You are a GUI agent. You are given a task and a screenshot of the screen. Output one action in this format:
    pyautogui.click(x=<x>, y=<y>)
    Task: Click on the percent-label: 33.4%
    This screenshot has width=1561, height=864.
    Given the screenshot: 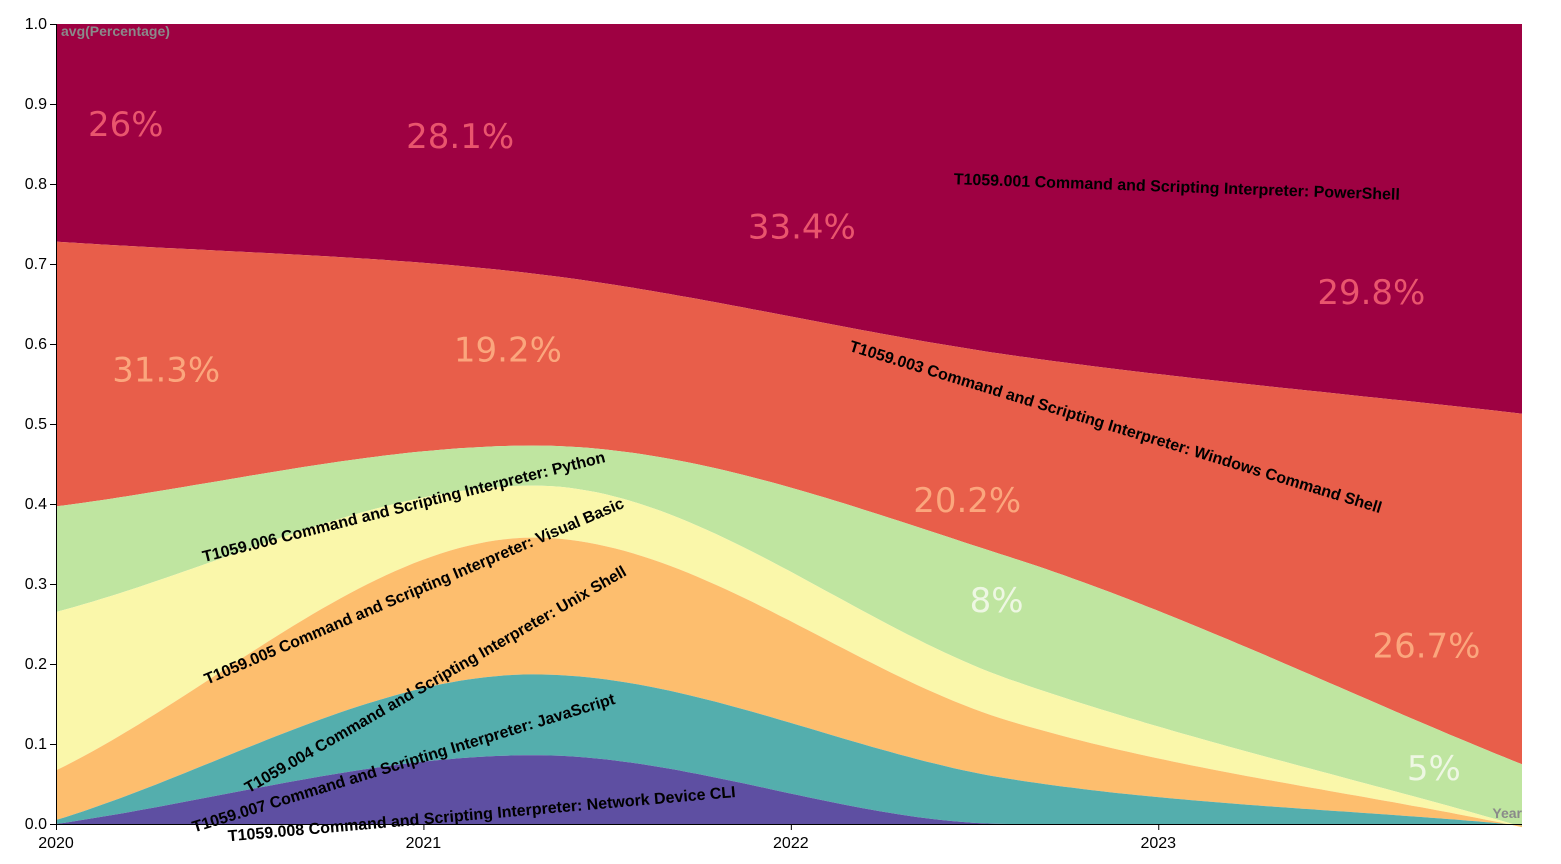 What is the action you would take?
    pyautogui.click(x=802, y=227)
    